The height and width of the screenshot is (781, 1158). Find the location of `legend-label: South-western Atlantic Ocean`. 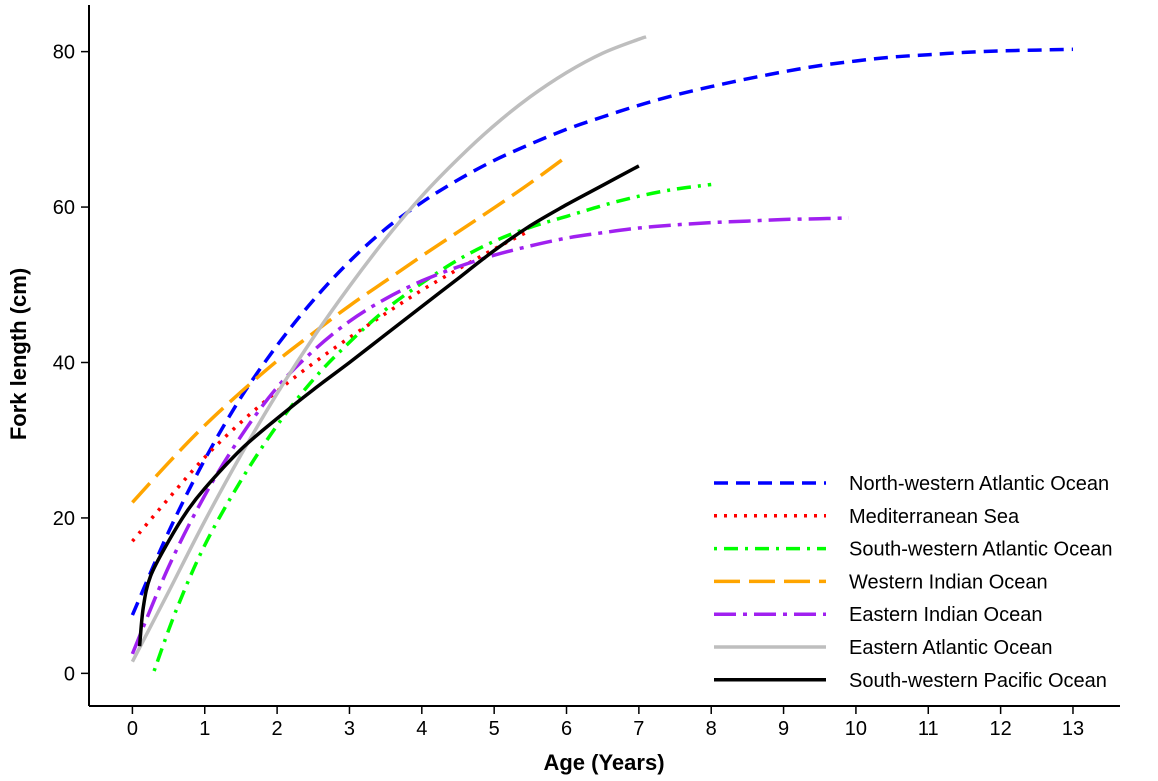

legend-label: South-western Atlantic Ocean is located at coordinates (980, 550).